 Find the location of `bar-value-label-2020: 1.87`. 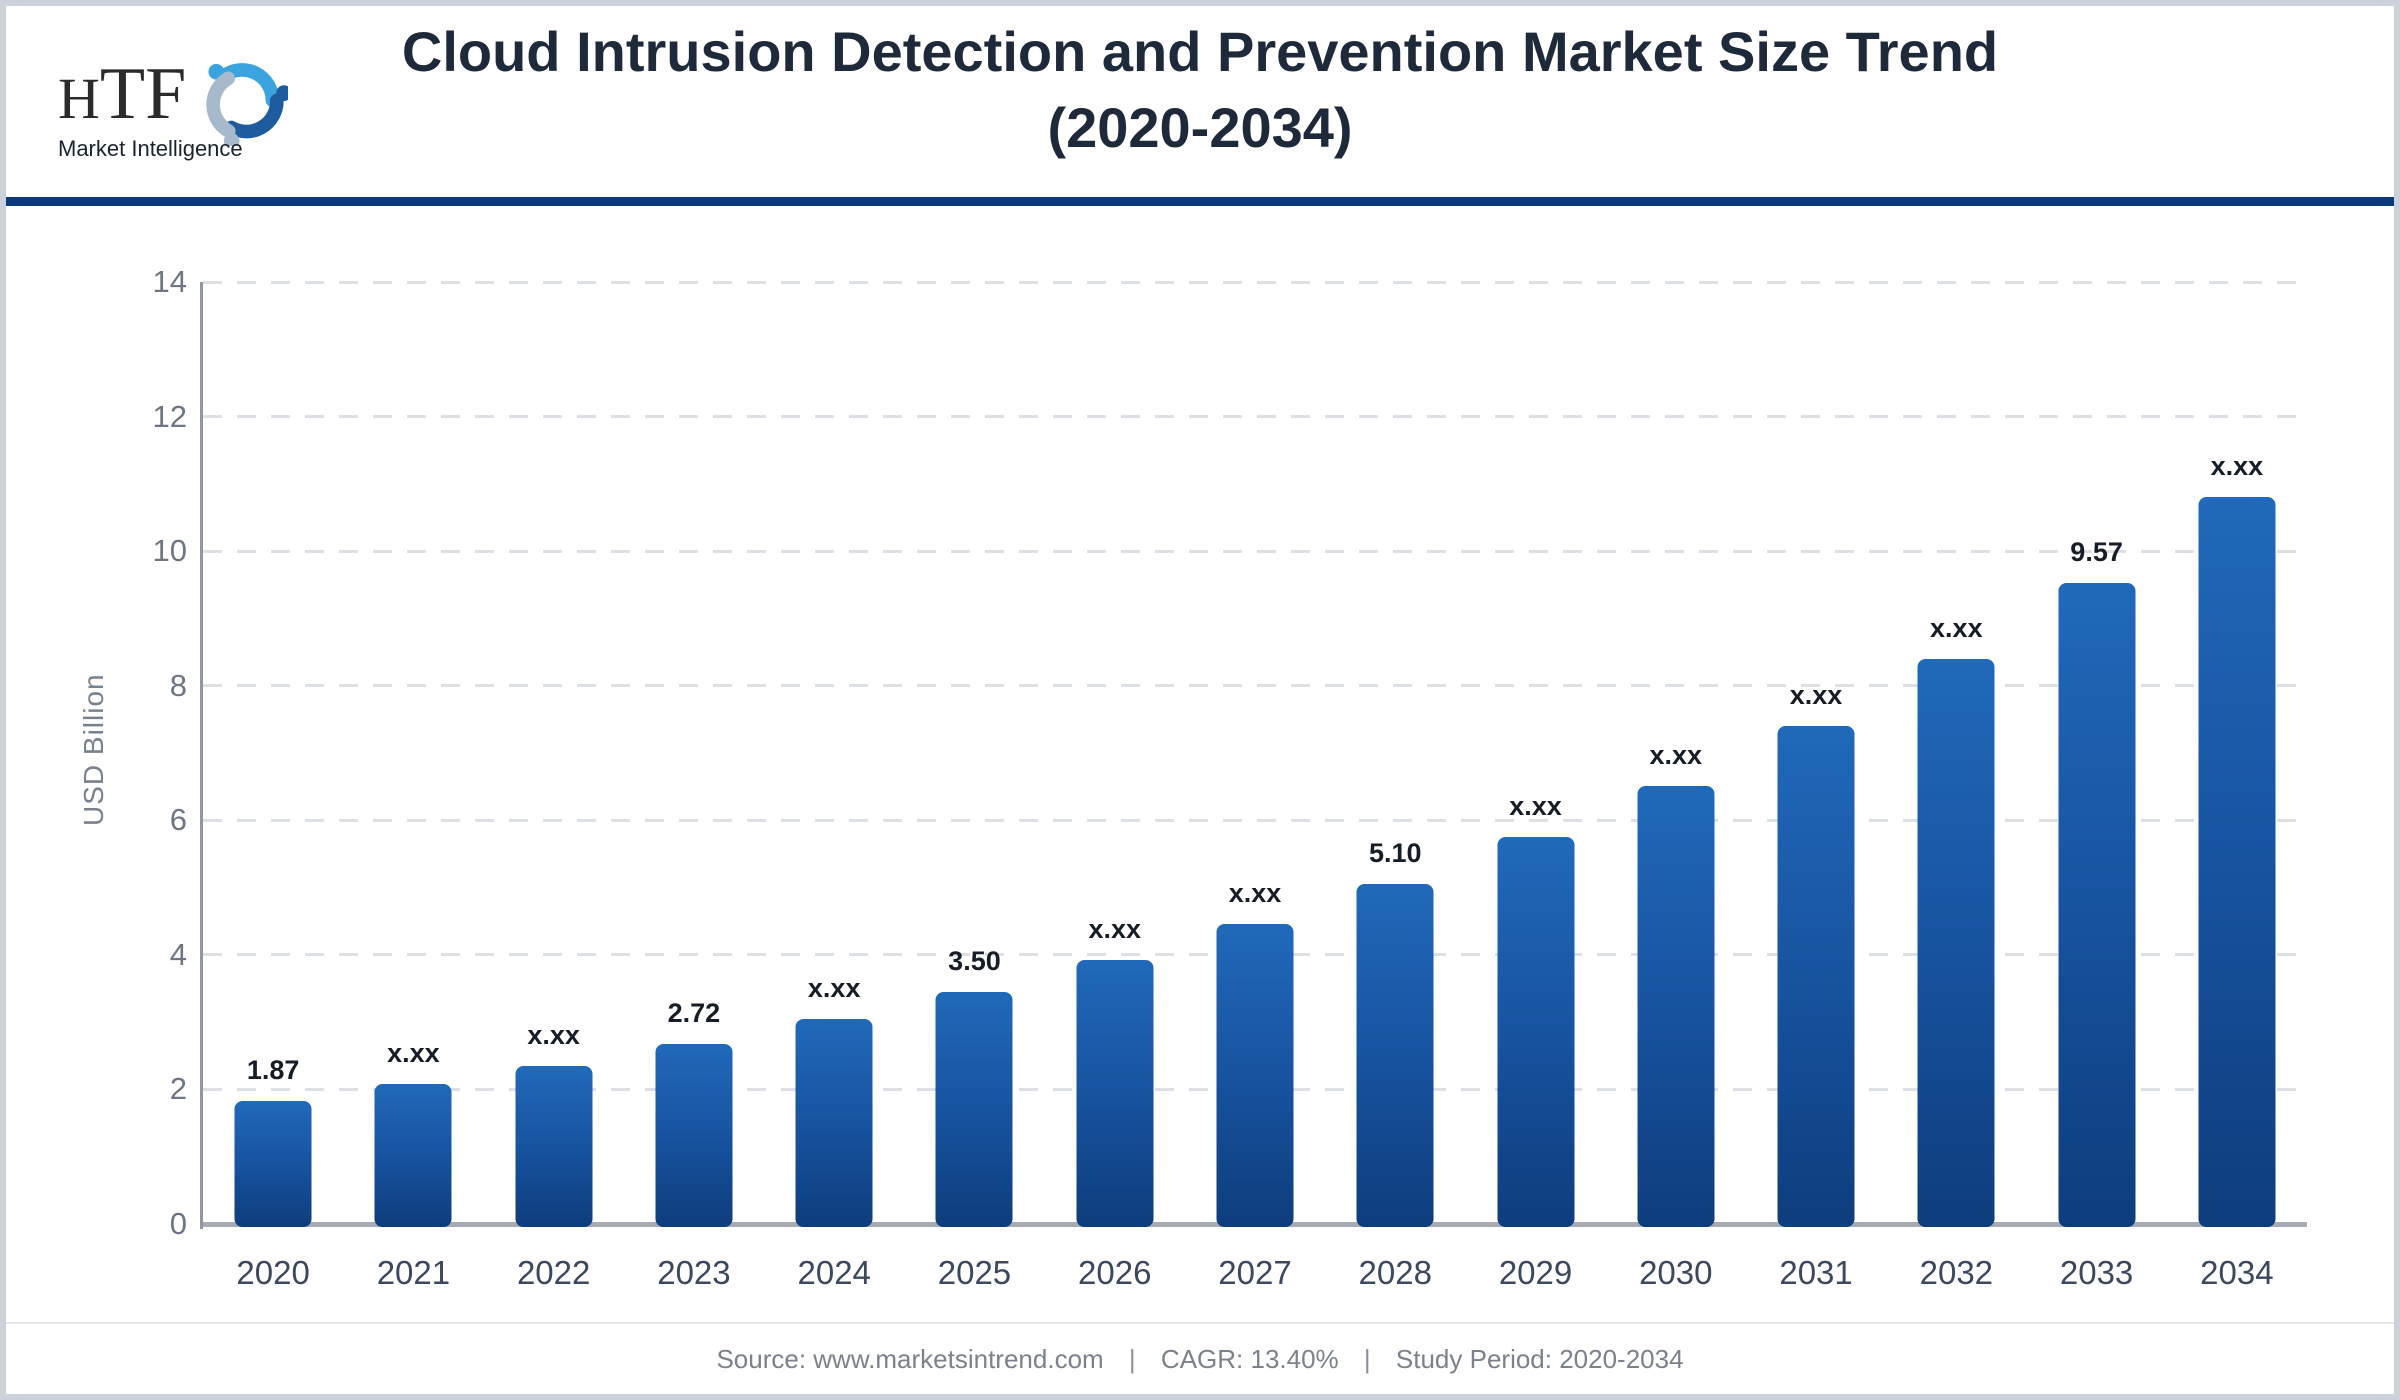

bar-value-label-2020: 1.87 is located at coordinates (273, 1070).